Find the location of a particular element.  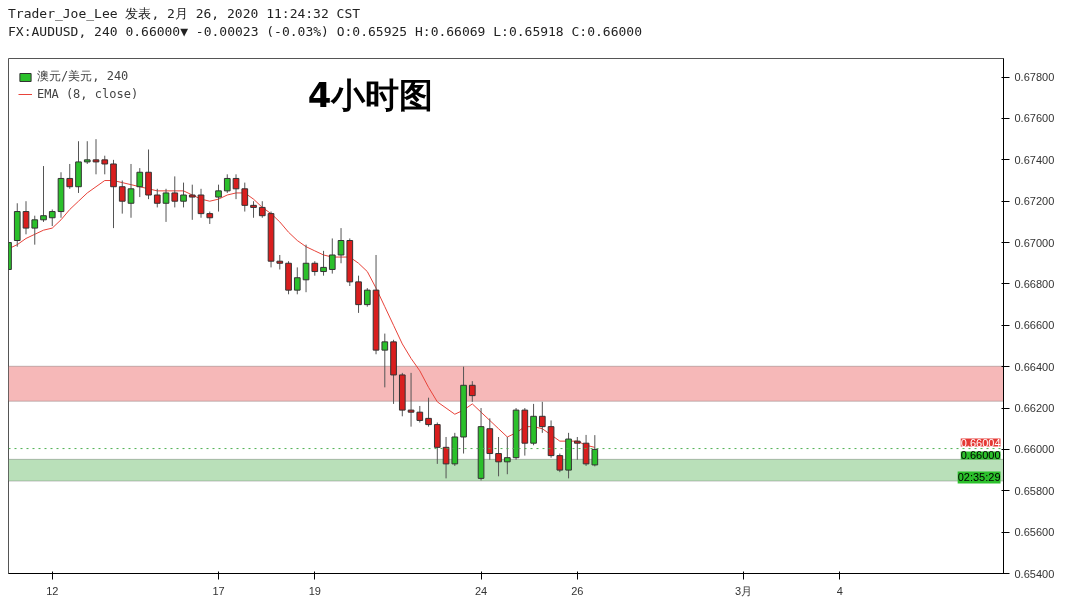

x-tick-label: 24 is located at coordinates (481, 590).